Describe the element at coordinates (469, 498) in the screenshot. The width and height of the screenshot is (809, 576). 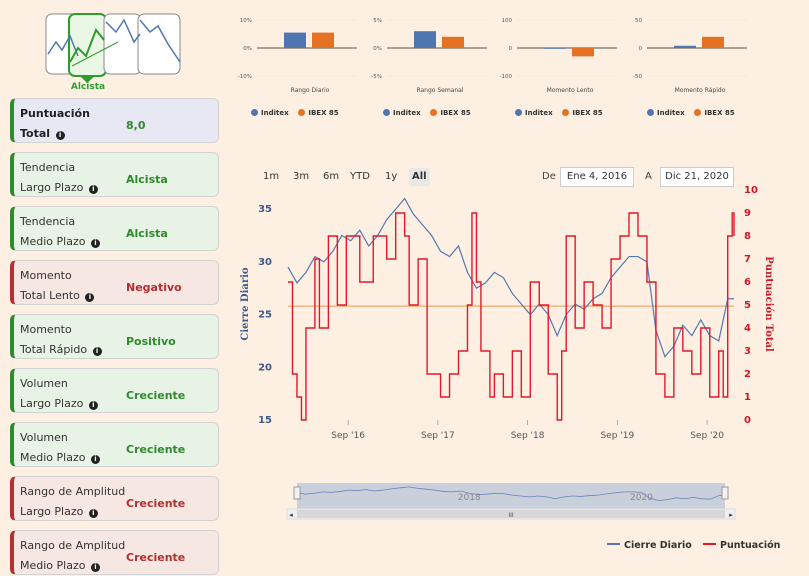
I see `navigator-year-label: 2018` at that location.